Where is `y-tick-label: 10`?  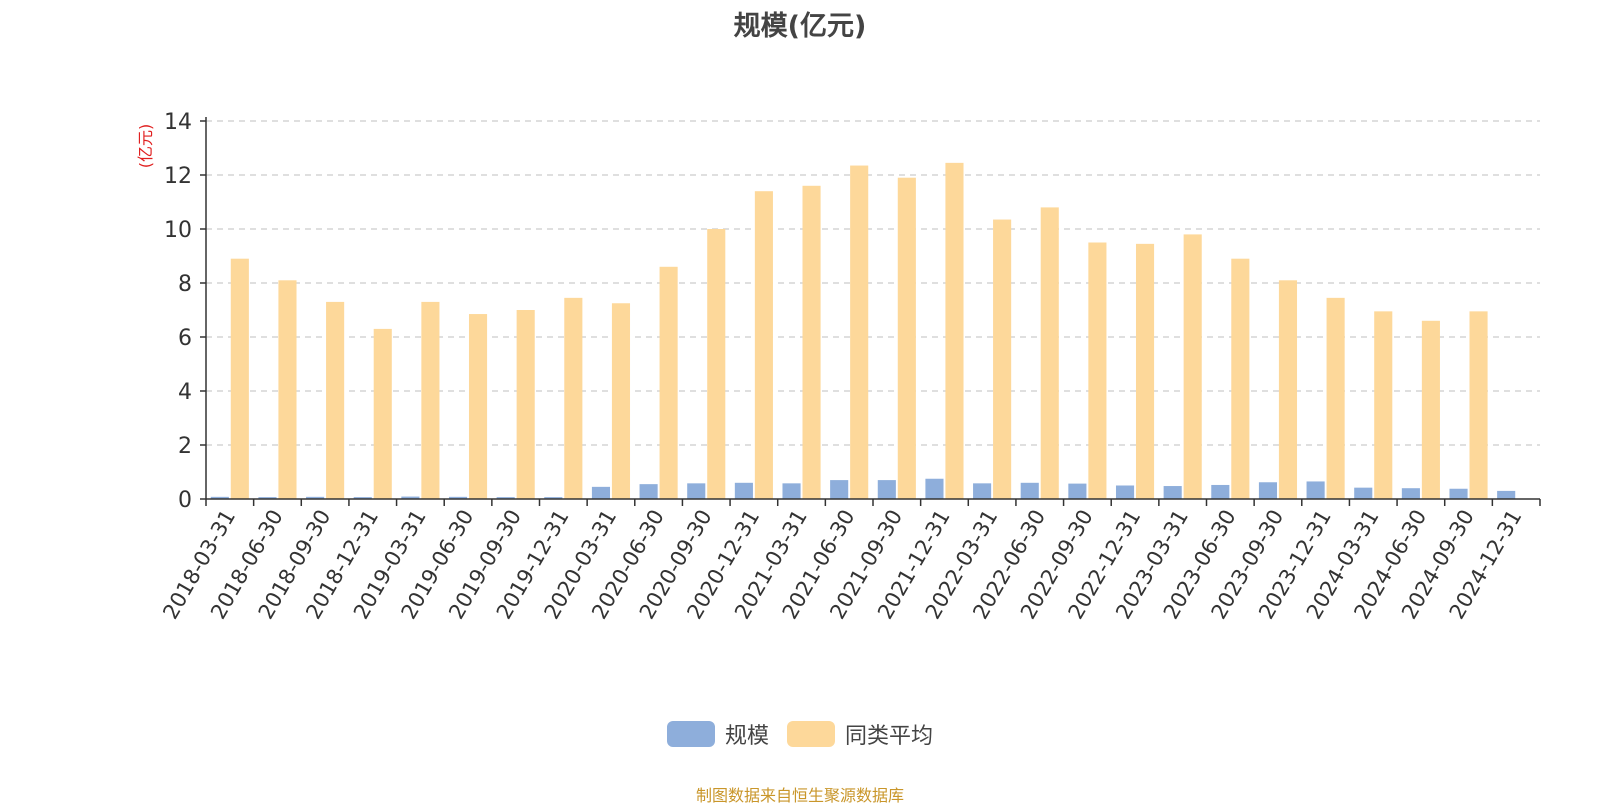
y-tick-label: 10 is located at coordinates (178, 230).